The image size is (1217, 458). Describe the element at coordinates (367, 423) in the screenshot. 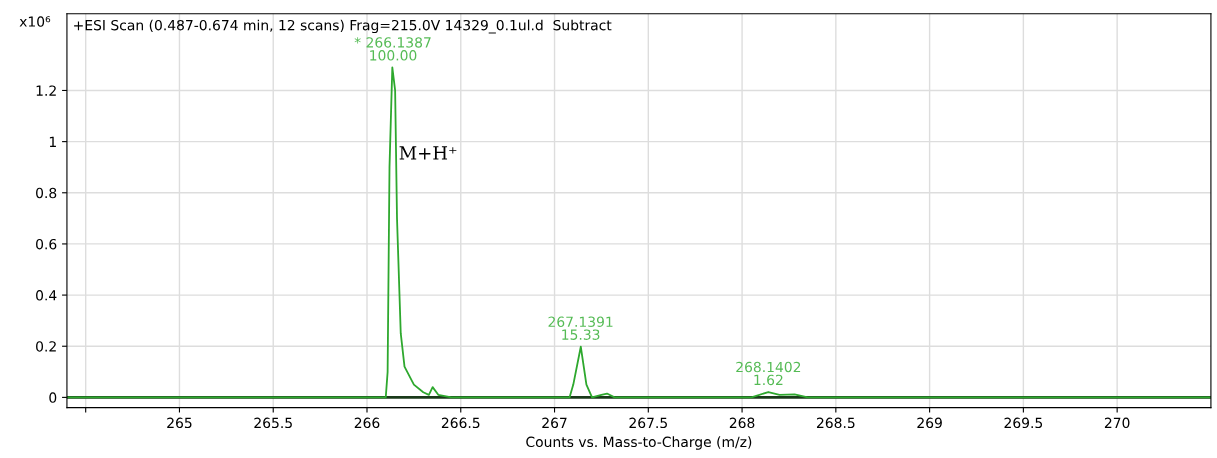

I see `x-tick-label: 266` at that location.